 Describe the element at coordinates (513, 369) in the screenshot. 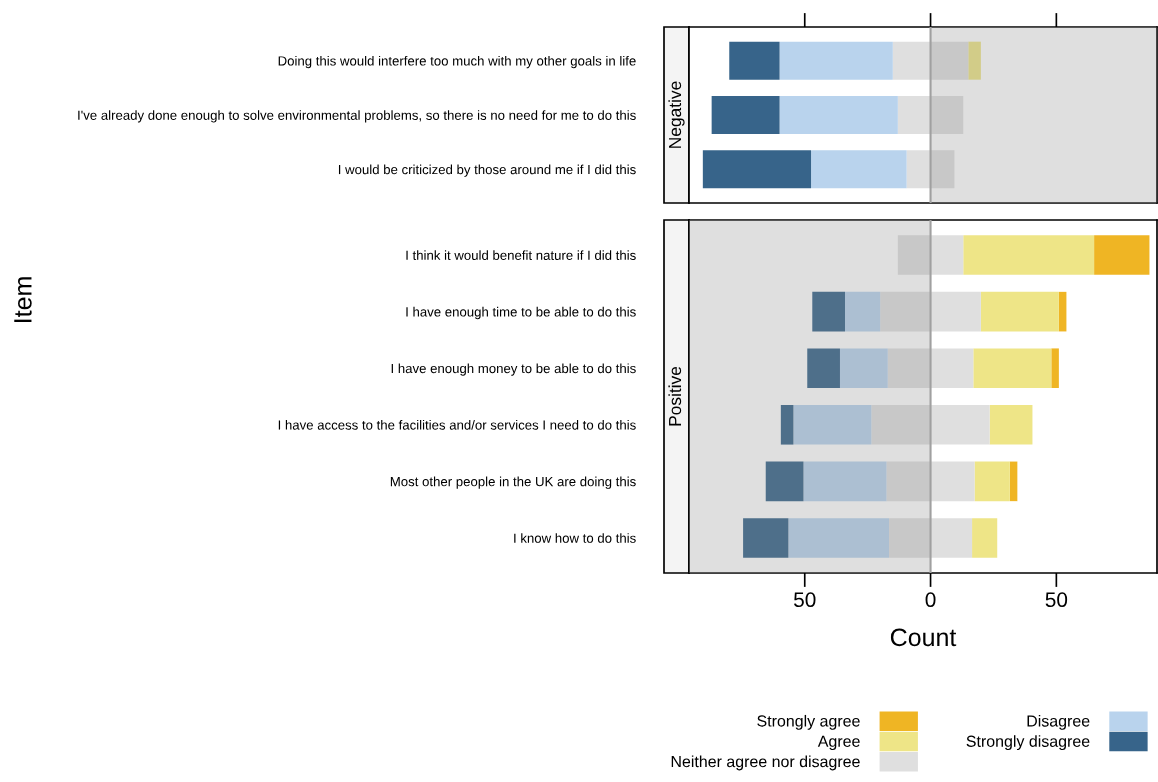

I see `y-tick-label: I have enough money to be able to do this` at that location.